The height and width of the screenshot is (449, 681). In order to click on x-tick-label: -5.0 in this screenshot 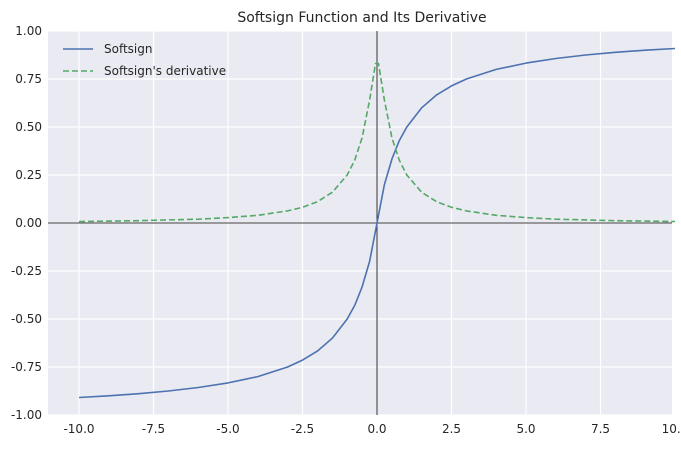, I will do `click(227, 429)`.